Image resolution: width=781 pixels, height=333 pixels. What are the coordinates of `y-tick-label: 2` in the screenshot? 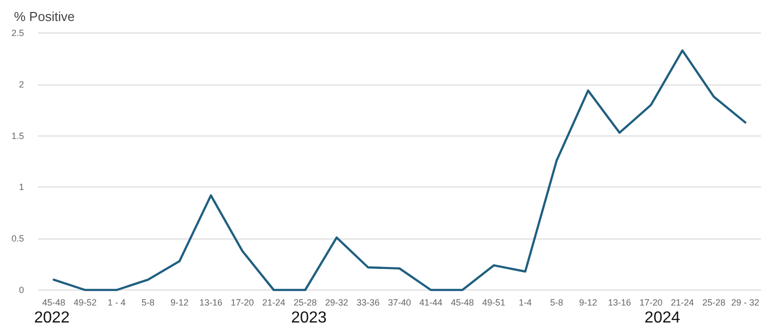 It's located at (21, 84).